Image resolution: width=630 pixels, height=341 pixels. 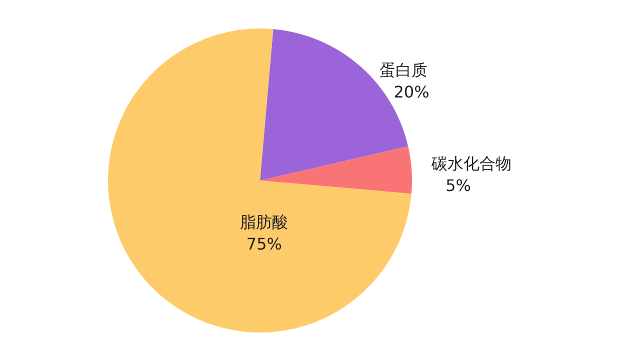 What do you see at coordinates (471, 164) in the screenshot?
I see `slice-label: 碳水化合物` at bounding box center [471, 164].